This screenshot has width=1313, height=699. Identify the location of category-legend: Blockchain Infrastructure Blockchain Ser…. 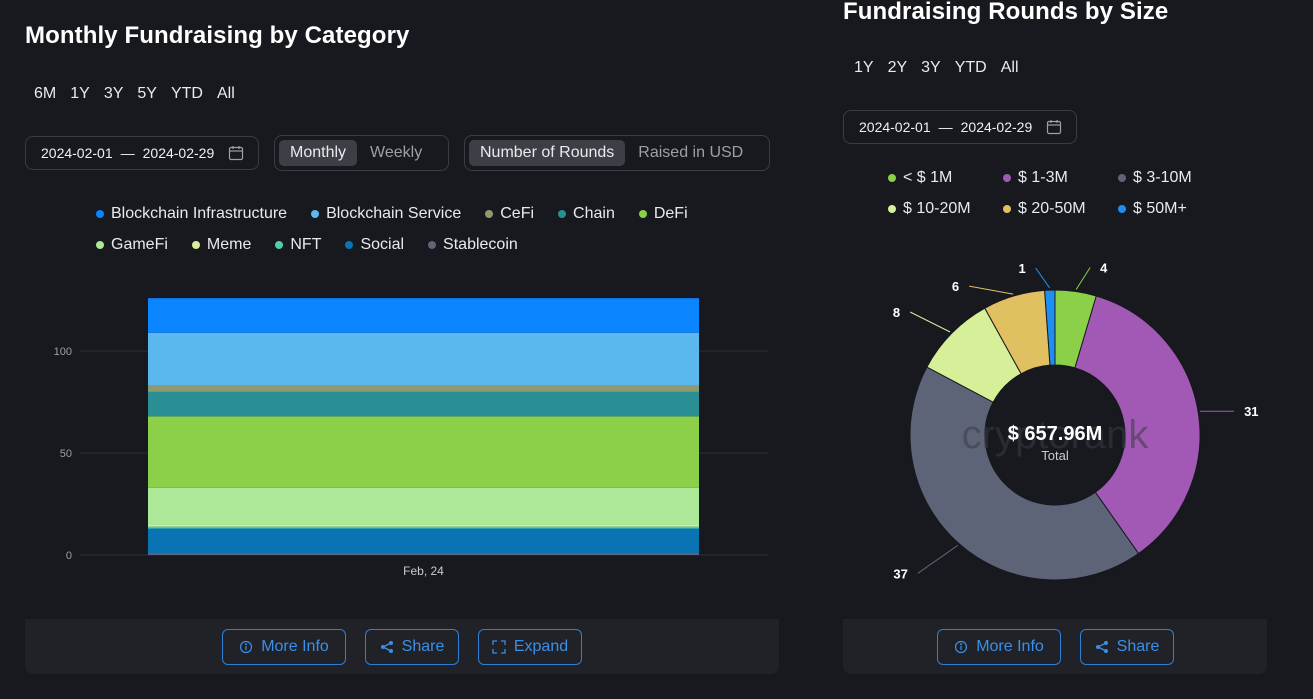
(426, 229).